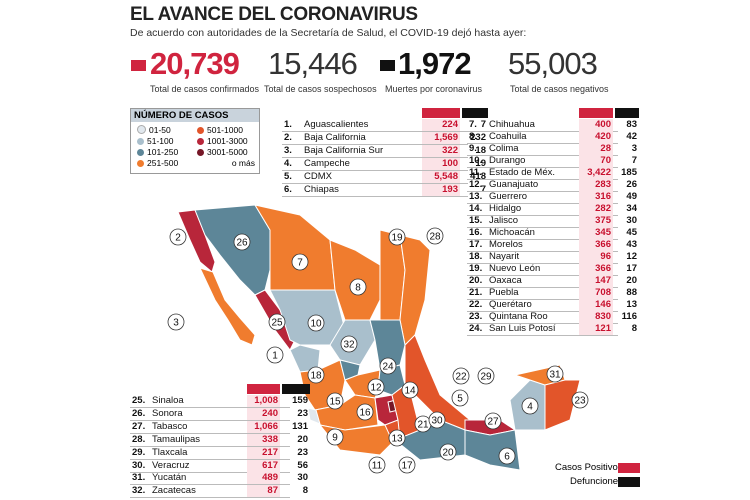 The height and width of the screenshot is (500, 750). I want to click on cases: 366, so click(596, 269).